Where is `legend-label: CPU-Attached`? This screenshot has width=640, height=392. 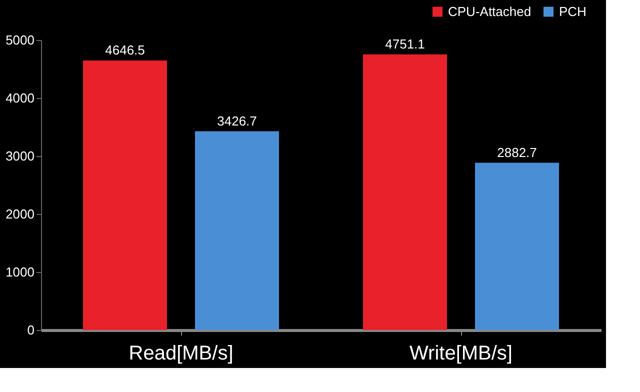
legend-label: CPU-Attached is located at coordinates (490, 11).